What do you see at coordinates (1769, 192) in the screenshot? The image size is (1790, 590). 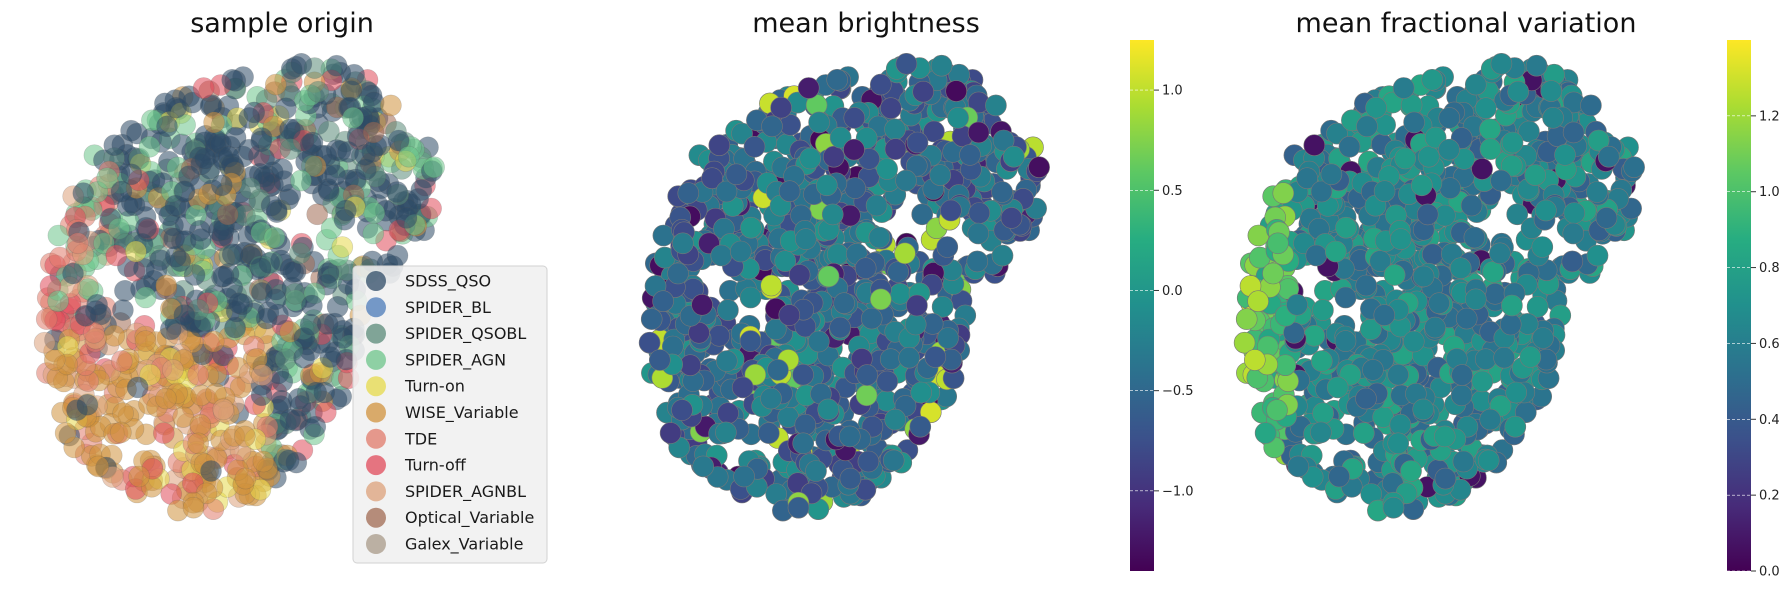 I see `colorbar-tick-label: 1.0` at bounding box center [1769, 192].